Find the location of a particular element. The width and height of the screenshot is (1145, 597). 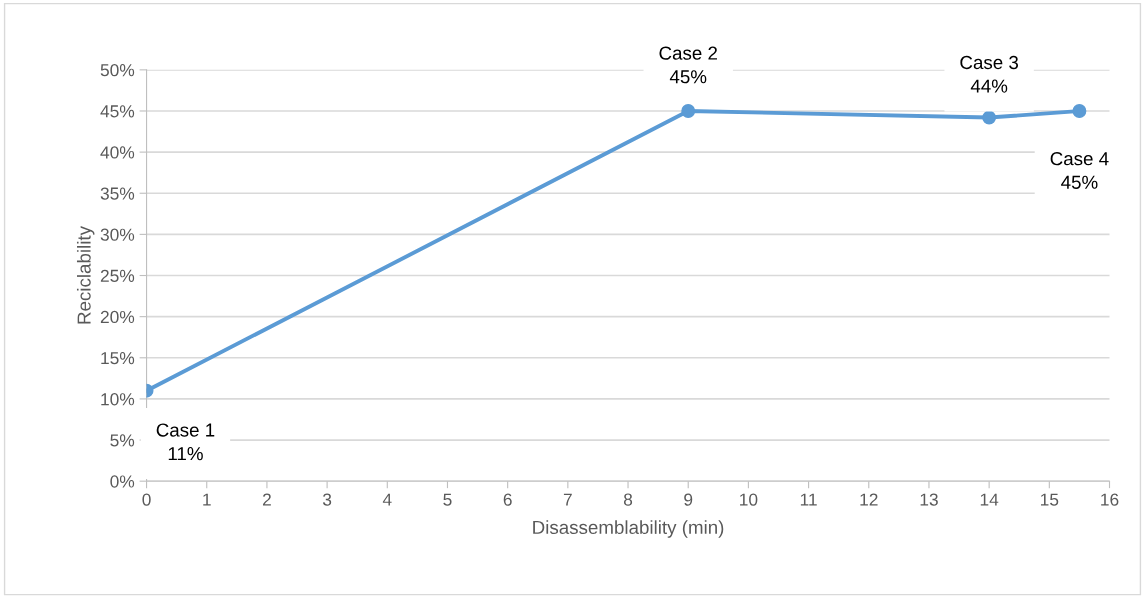

x-tick-label: 11 is located at coordinates (808, 499).